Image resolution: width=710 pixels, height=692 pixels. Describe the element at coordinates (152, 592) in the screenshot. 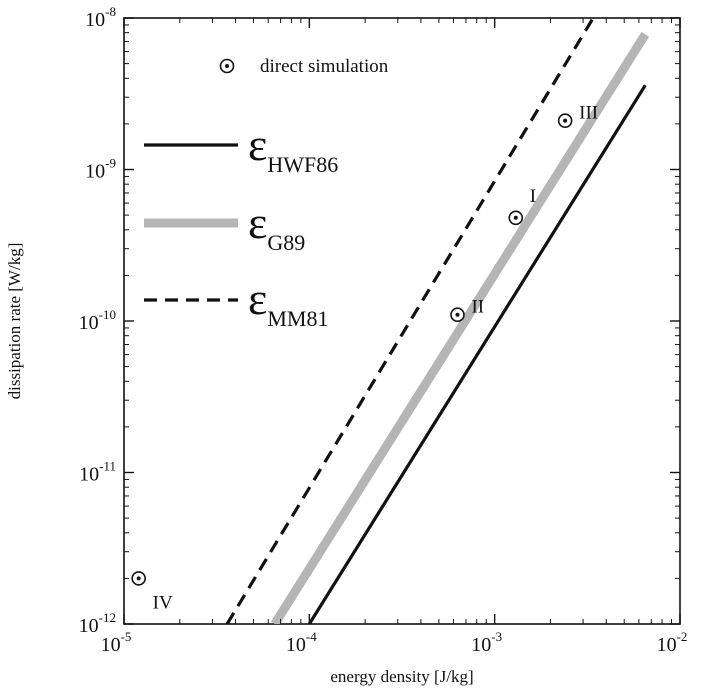

I see `data-point-iv: IV` at that location.